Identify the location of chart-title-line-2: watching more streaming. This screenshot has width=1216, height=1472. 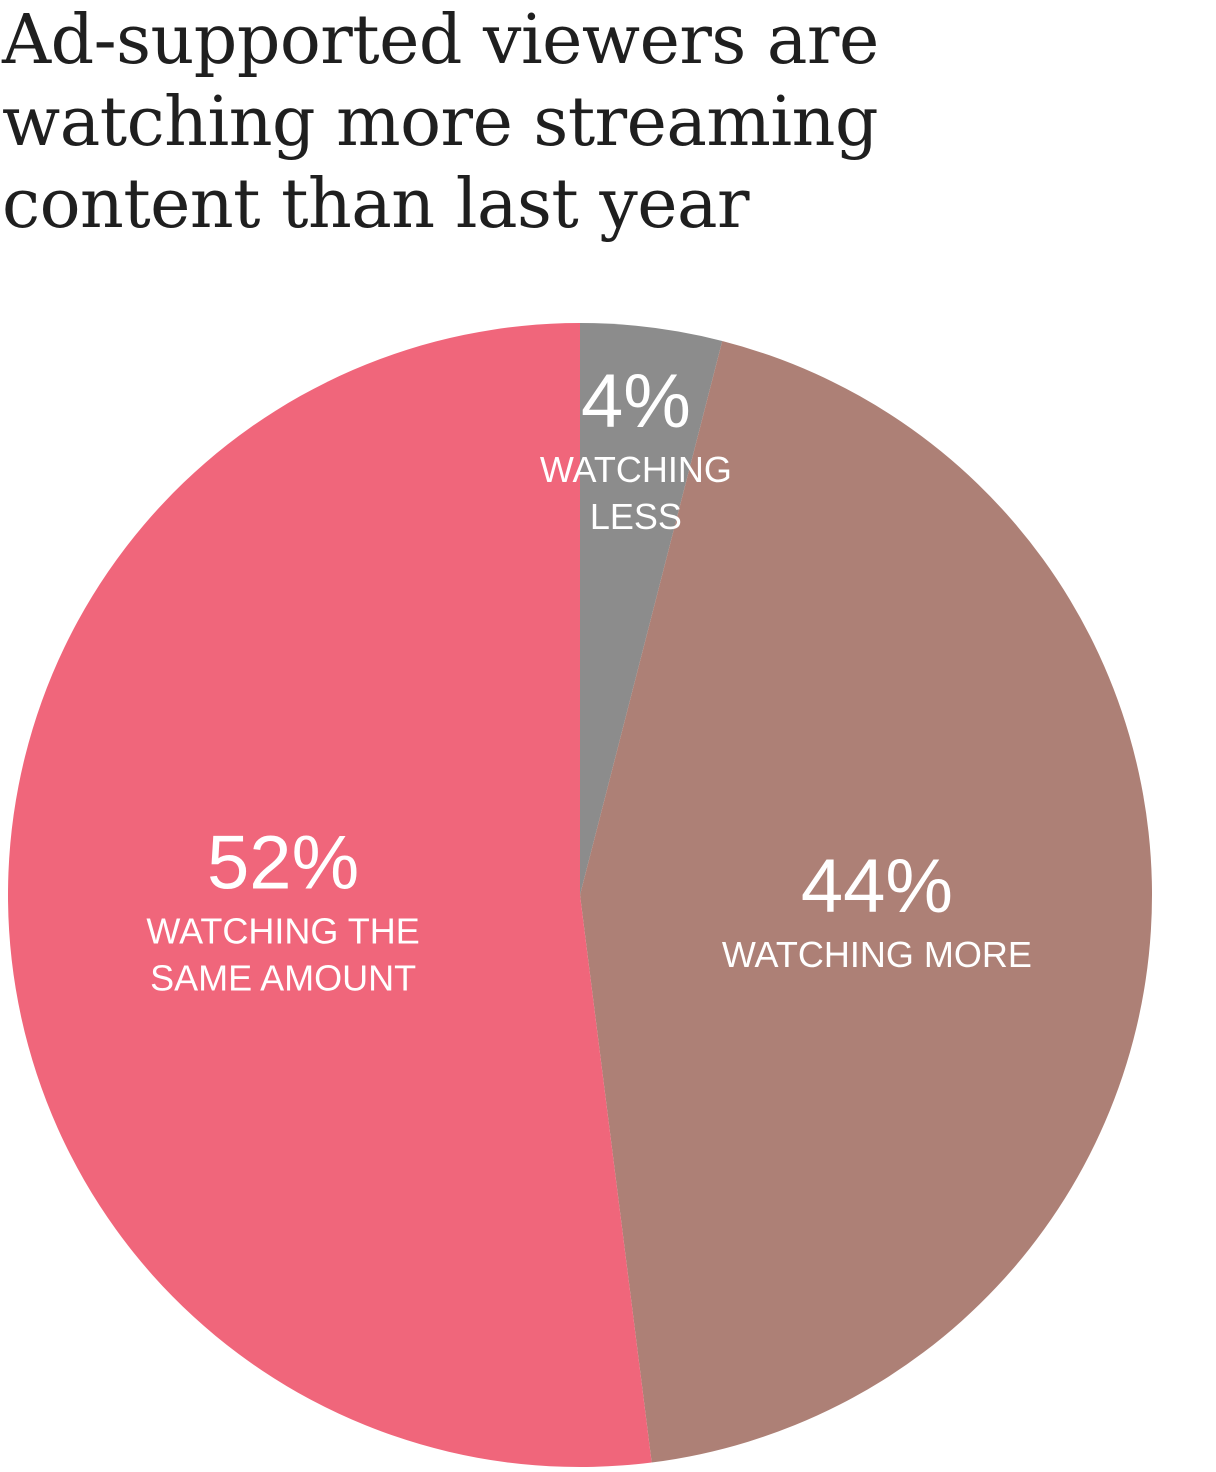
(440, 122).